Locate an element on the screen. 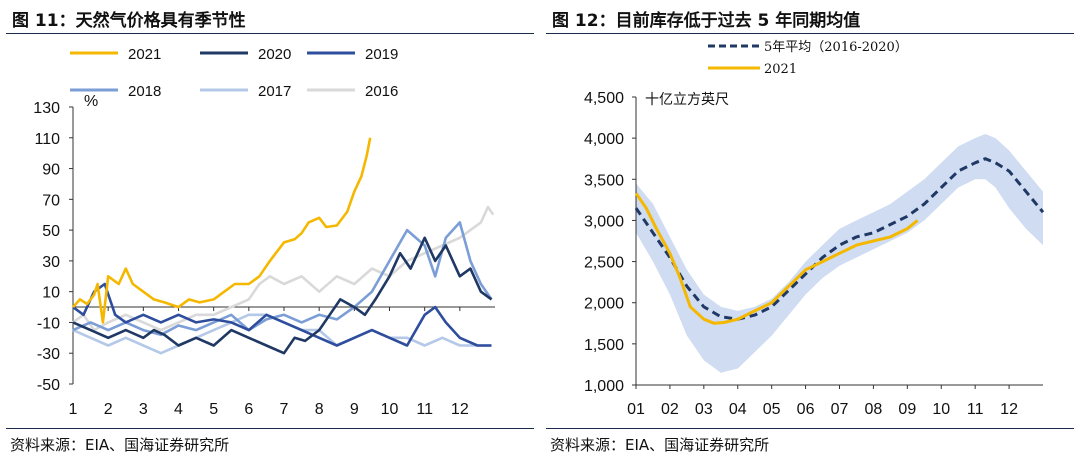 The height and width of the screenshot is (463, 1080). y-tick-label: 70 is located at coordinates (51, 200).